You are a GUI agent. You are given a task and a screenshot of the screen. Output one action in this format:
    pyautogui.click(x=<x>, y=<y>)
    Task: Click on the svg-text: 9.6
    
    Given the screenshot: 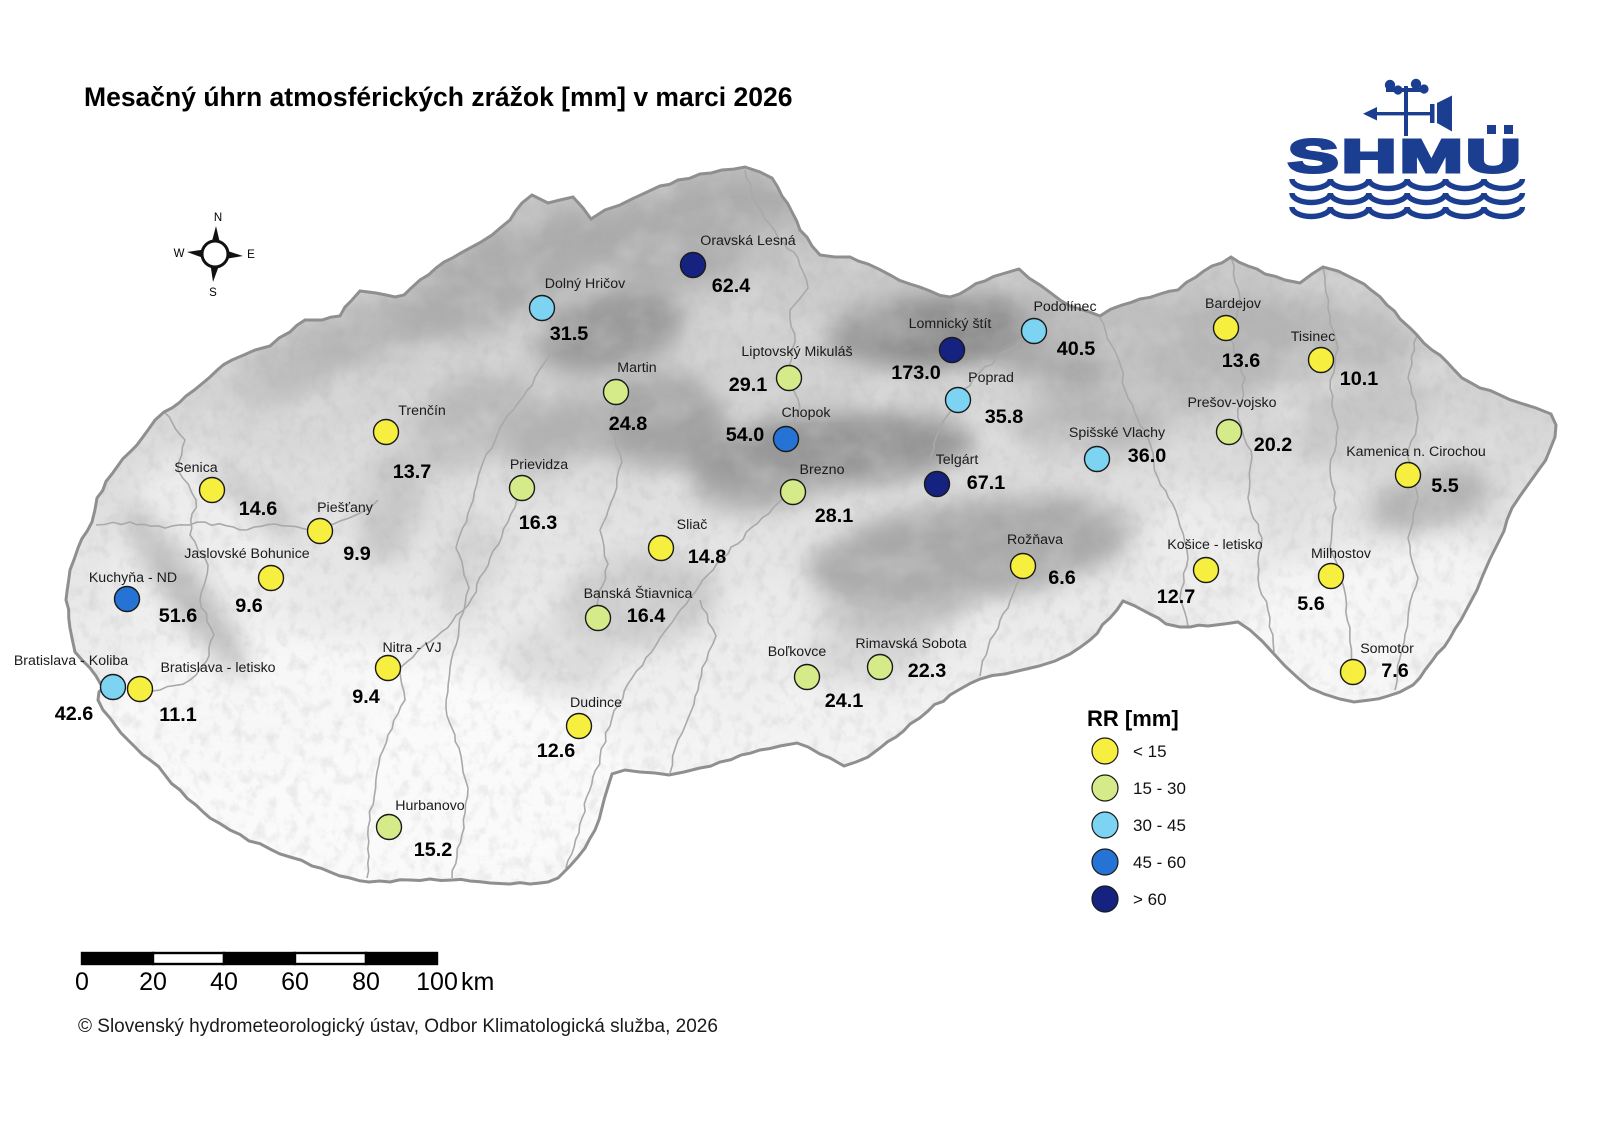 What is the action you would take?
    pyautogui.click(x=249, y=606)
    